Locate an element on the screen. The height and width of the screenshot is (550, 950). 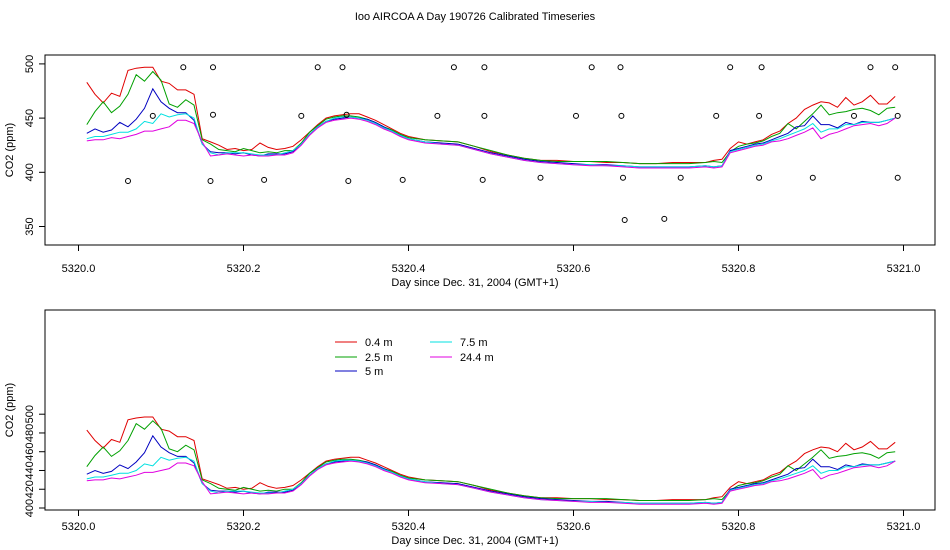
legend-label: 2.5 m is located at coordinates (379, 358).